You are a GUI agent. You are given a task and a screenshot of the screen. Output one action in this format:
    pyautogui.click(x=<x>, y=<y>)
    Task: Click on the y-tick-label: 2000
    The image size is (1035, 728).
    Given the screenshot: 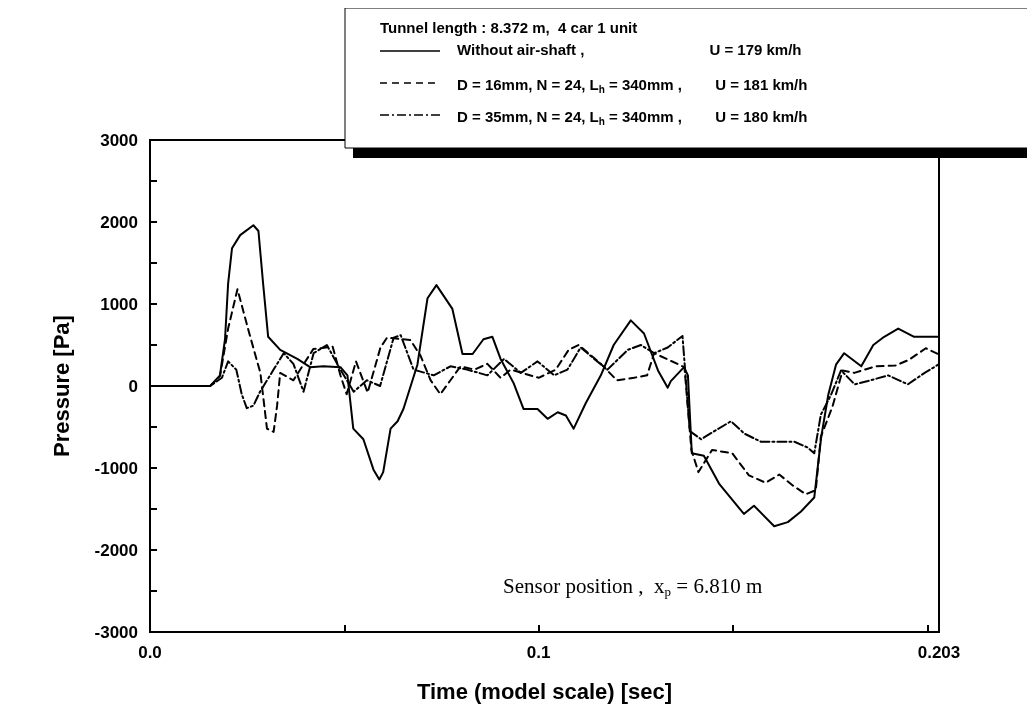 What is the action you would take?
    pyautogui.click(x=119, y=222)
    